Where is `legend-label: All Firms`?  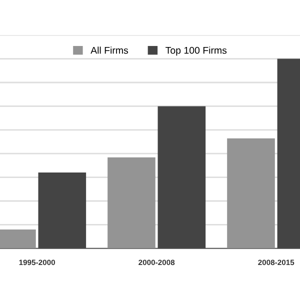 legend-label: All Firms is located at coordinates (109, 50).